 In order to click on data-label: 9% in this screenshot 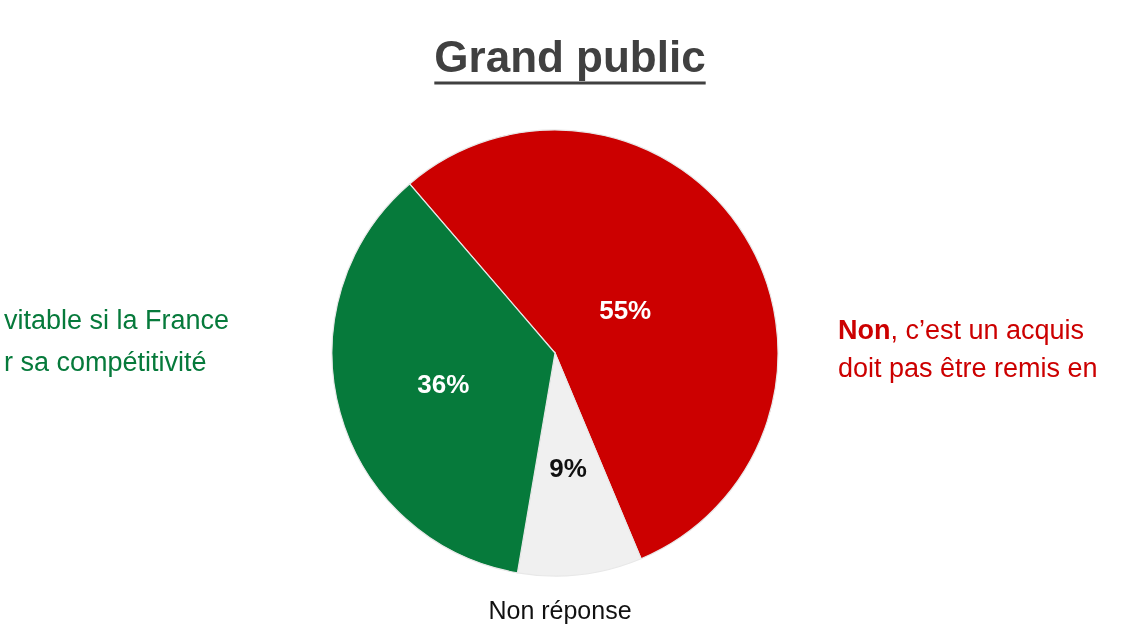, I will do `click(568, 468)`.